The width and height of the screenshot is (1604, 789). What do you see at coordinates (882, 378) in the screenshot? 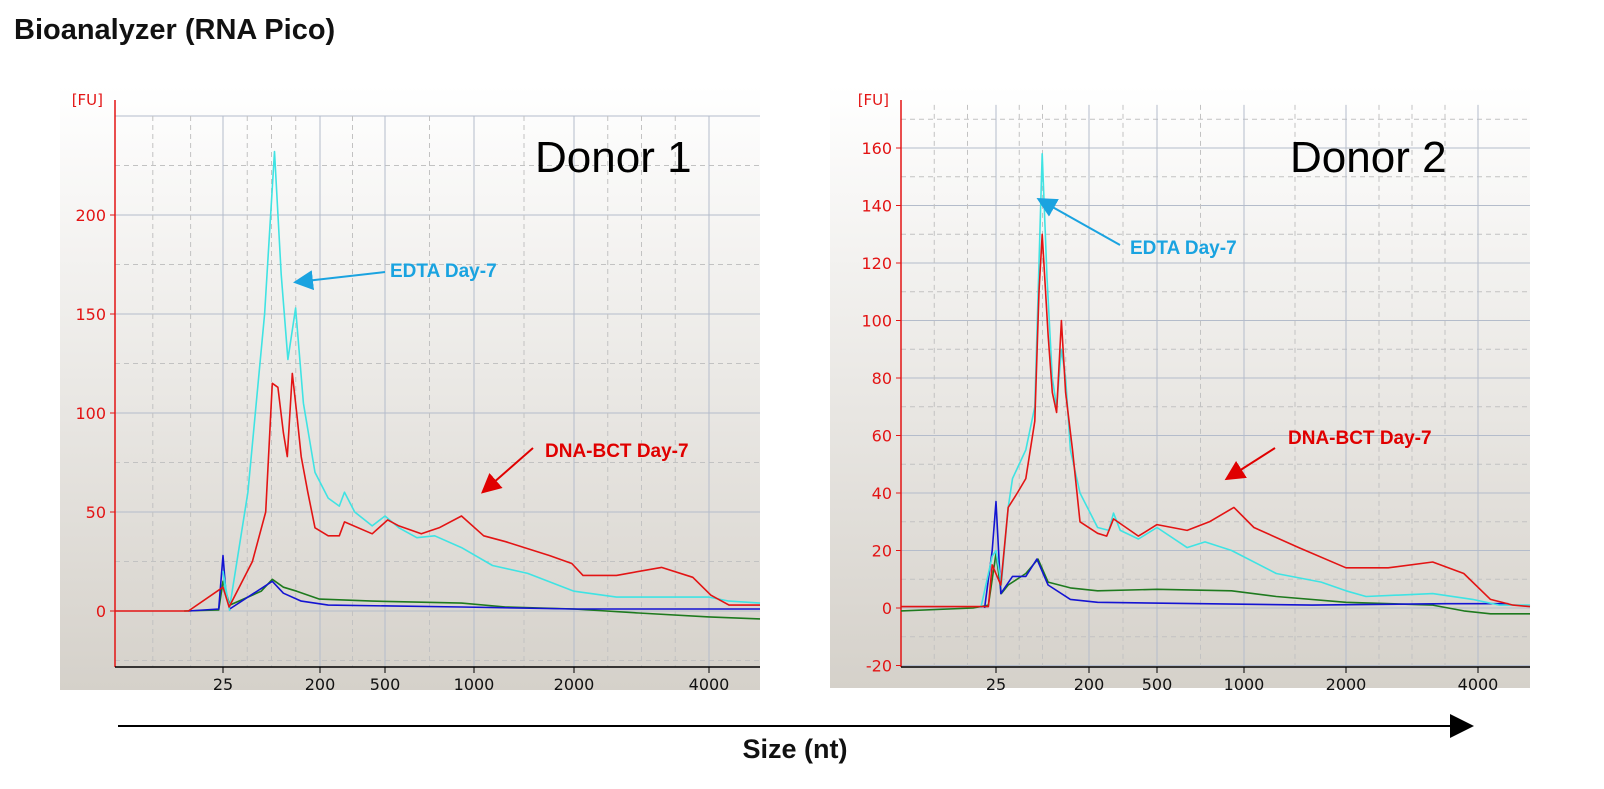
I see `y-tick-label: 80` at bounding box center [882, 378].